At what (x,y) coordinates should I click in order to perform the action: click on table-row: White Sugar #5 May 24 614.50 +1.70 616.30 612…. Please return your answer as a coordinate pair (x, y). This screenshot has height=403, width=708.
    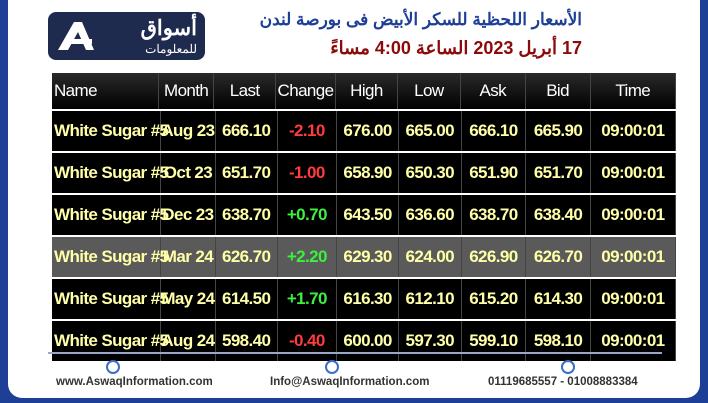
    Looking at the image, I should click on (364, 300).